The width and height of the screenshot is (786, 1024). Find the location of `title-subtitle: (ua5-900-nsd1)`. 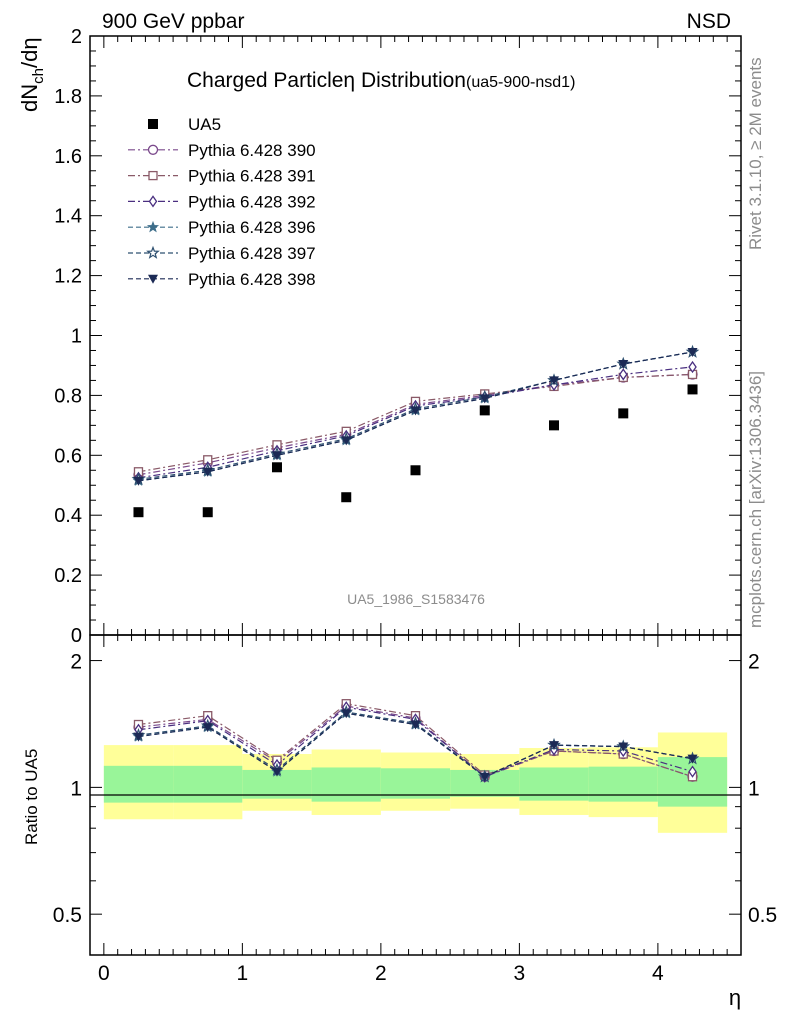

title-subtitle: (ua5-900-nsd1) is located at coordinates (520, 82).